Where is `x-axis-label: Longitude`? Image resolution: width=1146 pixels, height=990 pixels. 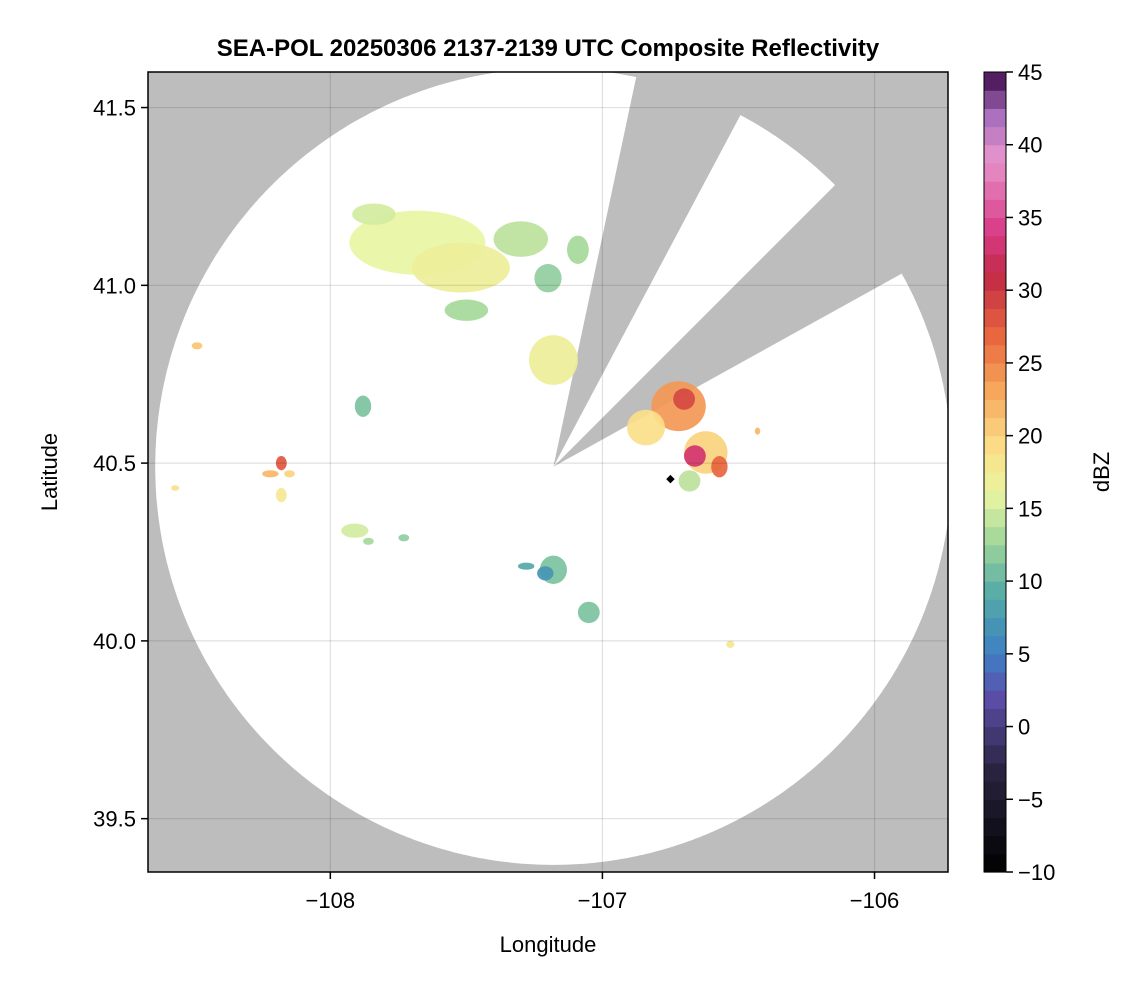 x-axis-label: Longitude is located at coordinates (548, 944).